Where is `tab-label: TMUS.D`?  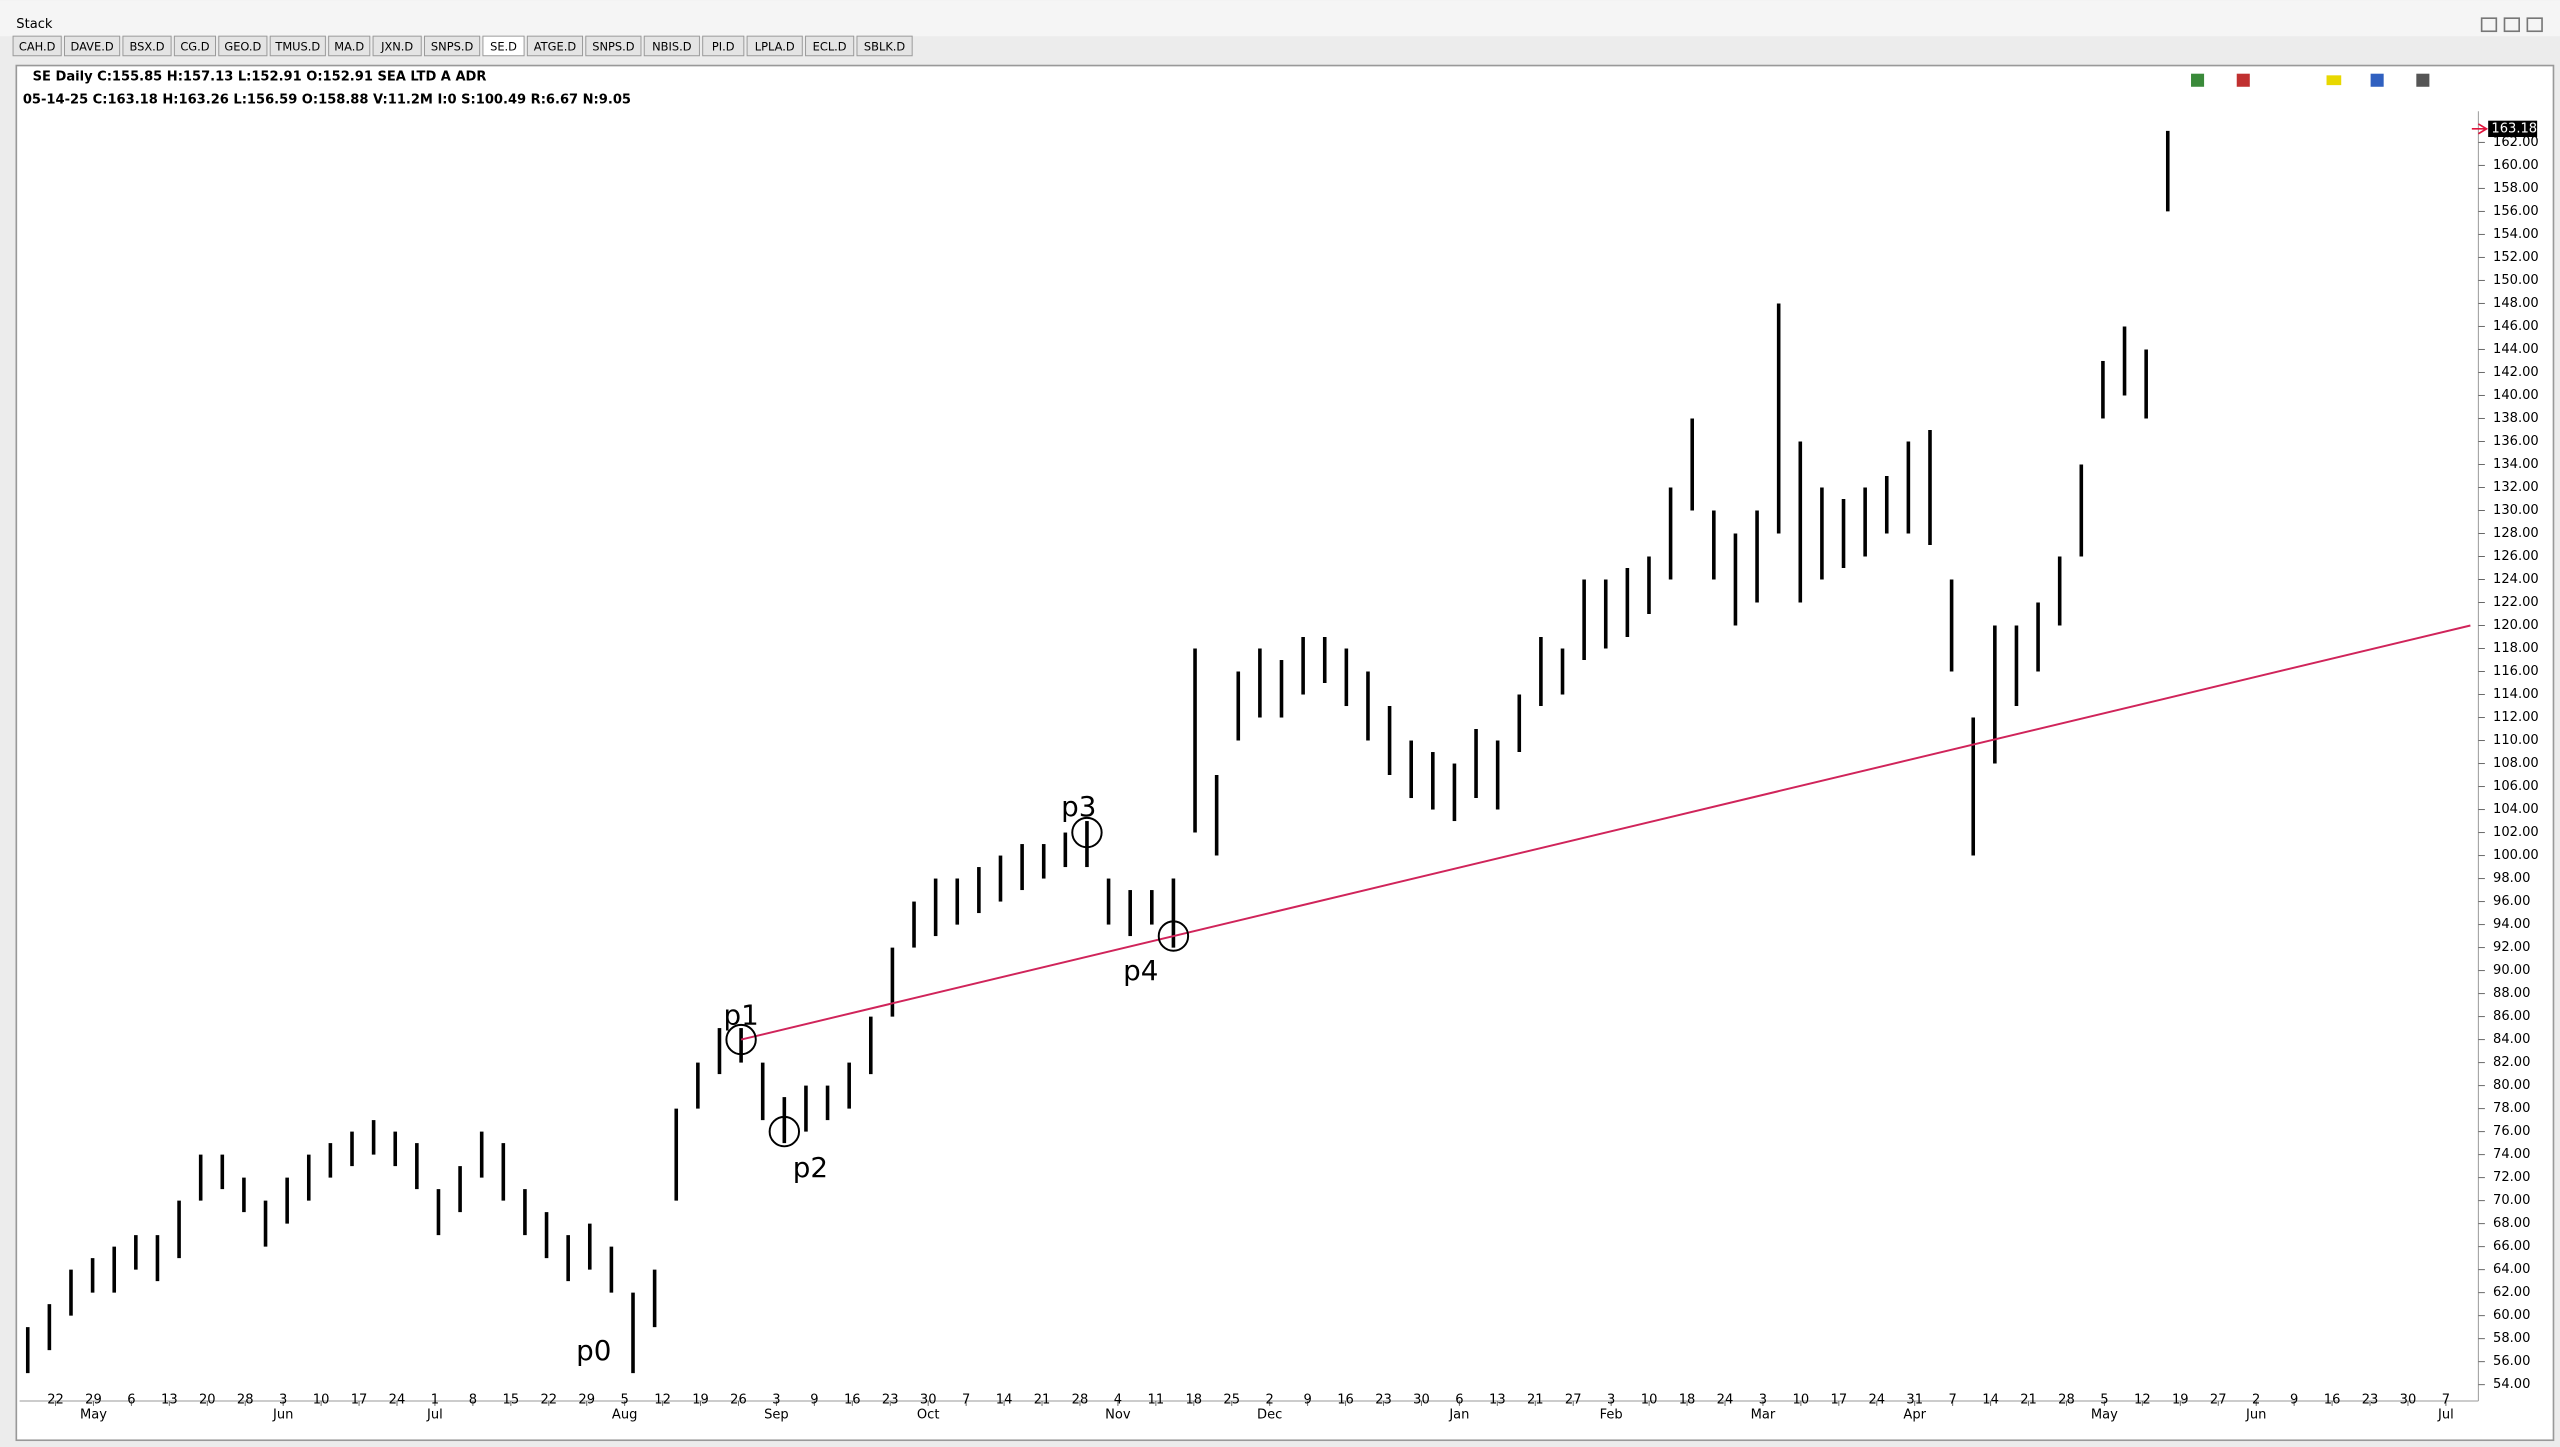
tab-label: TMUS.D is located at coordinates (297, 46).